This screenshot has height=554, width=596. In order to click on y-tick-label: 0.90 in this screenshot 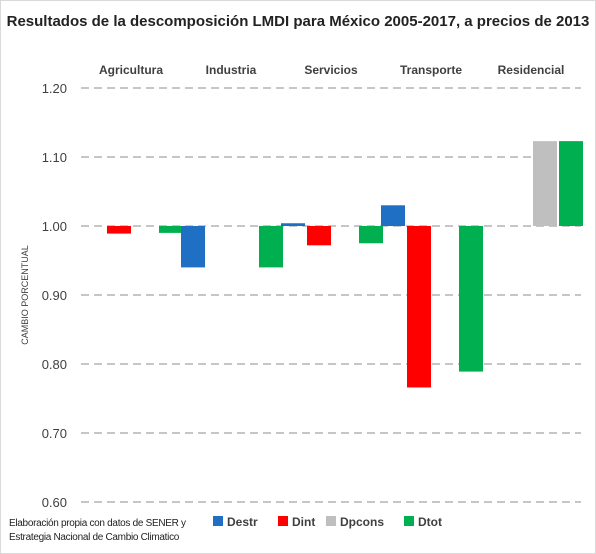, I will do `click(54, 295)`.